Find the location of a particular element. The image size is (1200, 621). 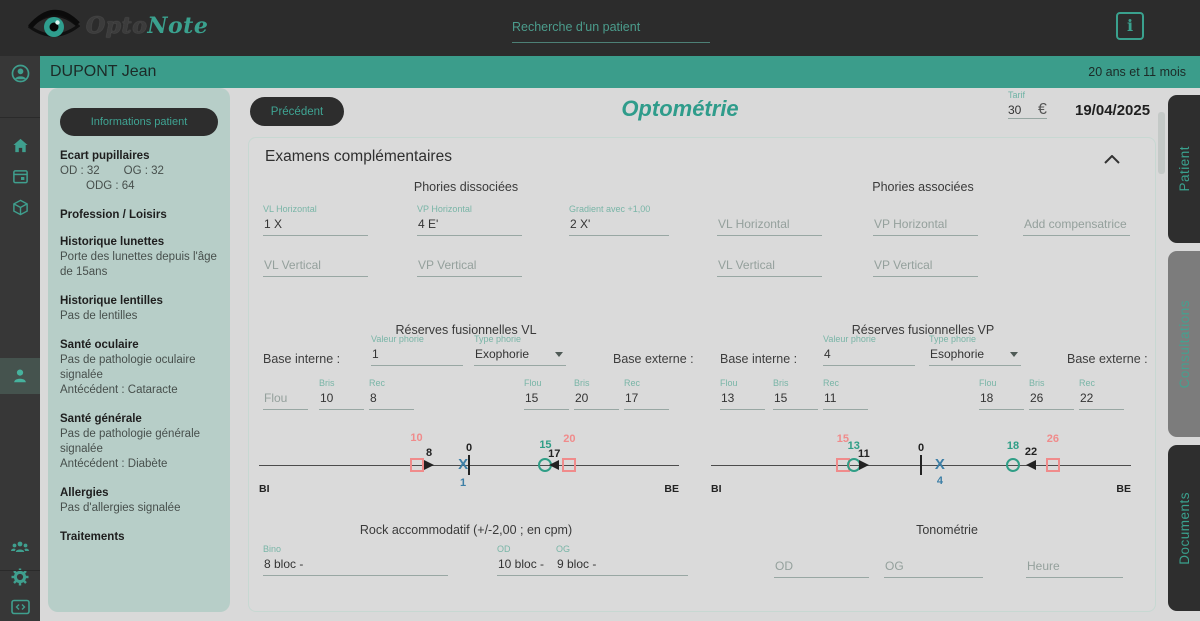

type-phorie-vp-select: Esophorie is located at coordinates (975, 356).